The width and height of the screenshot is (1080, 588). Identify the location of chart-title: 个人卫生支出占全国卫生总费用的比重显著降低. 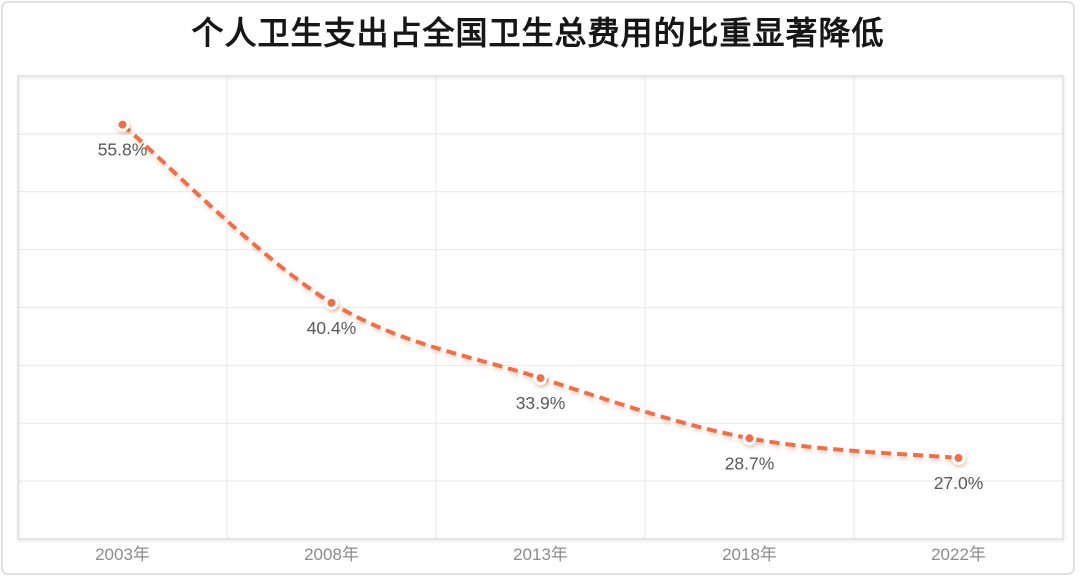
(538, 33).